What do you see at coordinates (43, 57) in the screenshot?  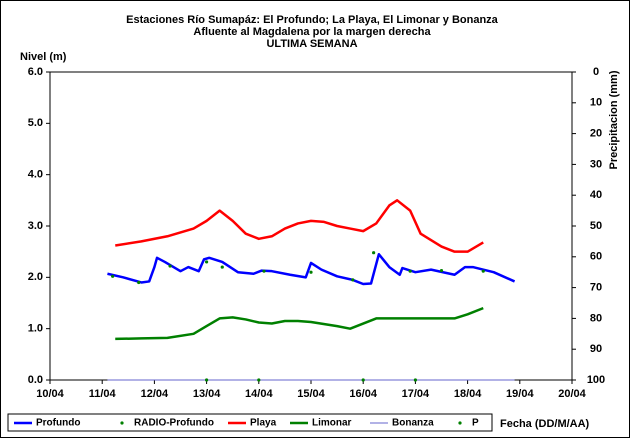 I see `y-axis-label: Nivel (m)` at bounding box center [43, 57].